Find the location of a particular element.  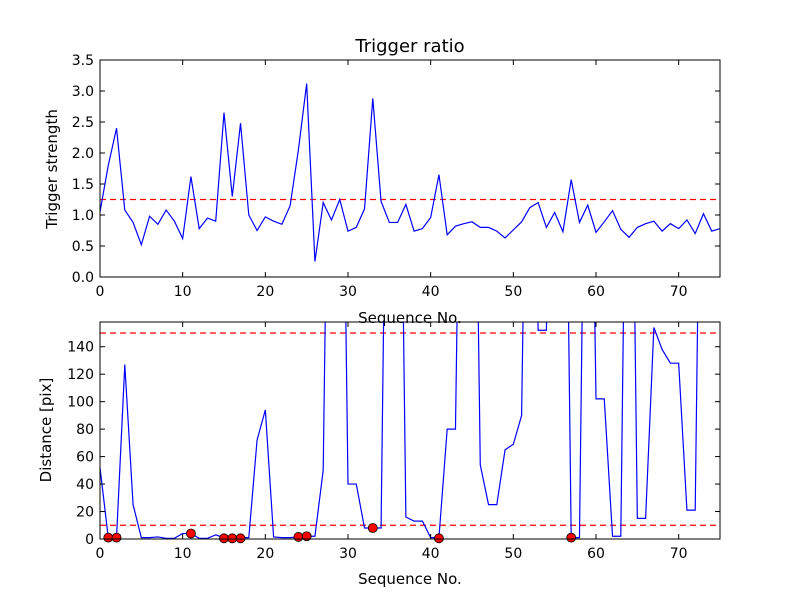

y-tick-label: 2.0 is located at coordinates (83, 154).